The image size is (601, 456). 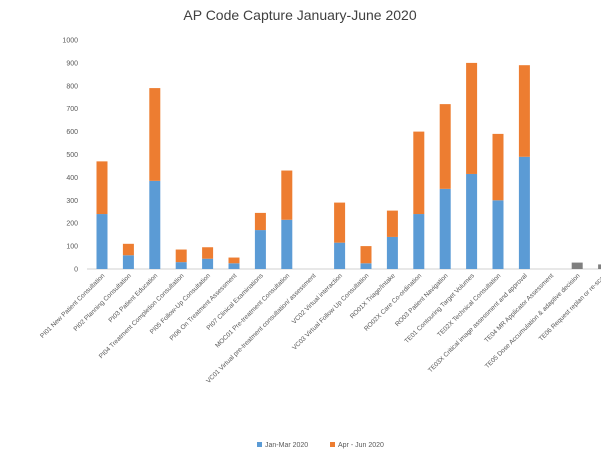 What do you see at coordinates (72, 132) in the screenshot?
I see `y-tick-label: 600` at bounding box center [72, 132].